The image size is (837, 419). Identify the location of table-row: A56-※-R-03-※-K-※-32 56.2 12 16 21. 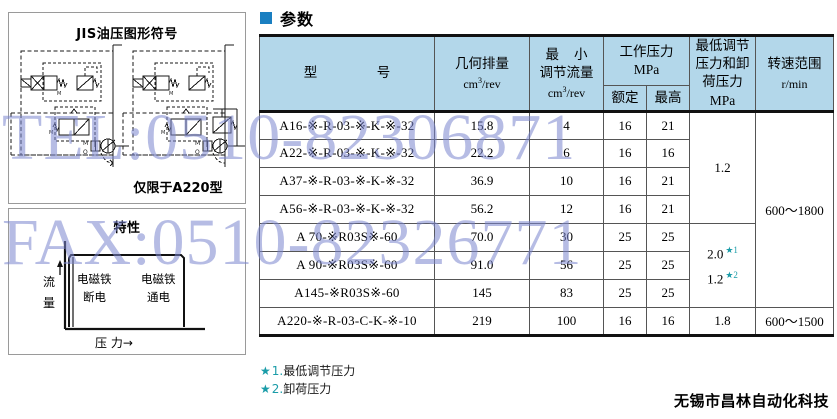
(546, 209).